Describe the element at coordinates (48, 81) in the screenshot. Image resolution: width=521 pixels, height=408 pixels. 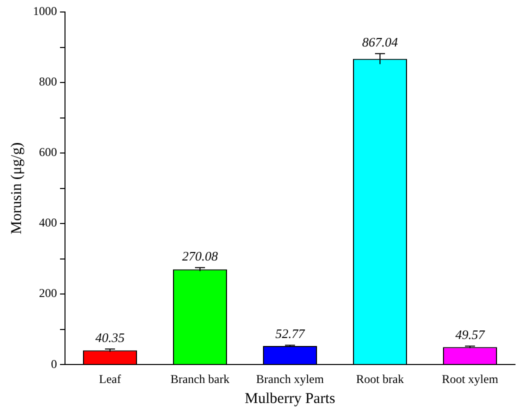
I see `y-tick-label: 800` at that location.